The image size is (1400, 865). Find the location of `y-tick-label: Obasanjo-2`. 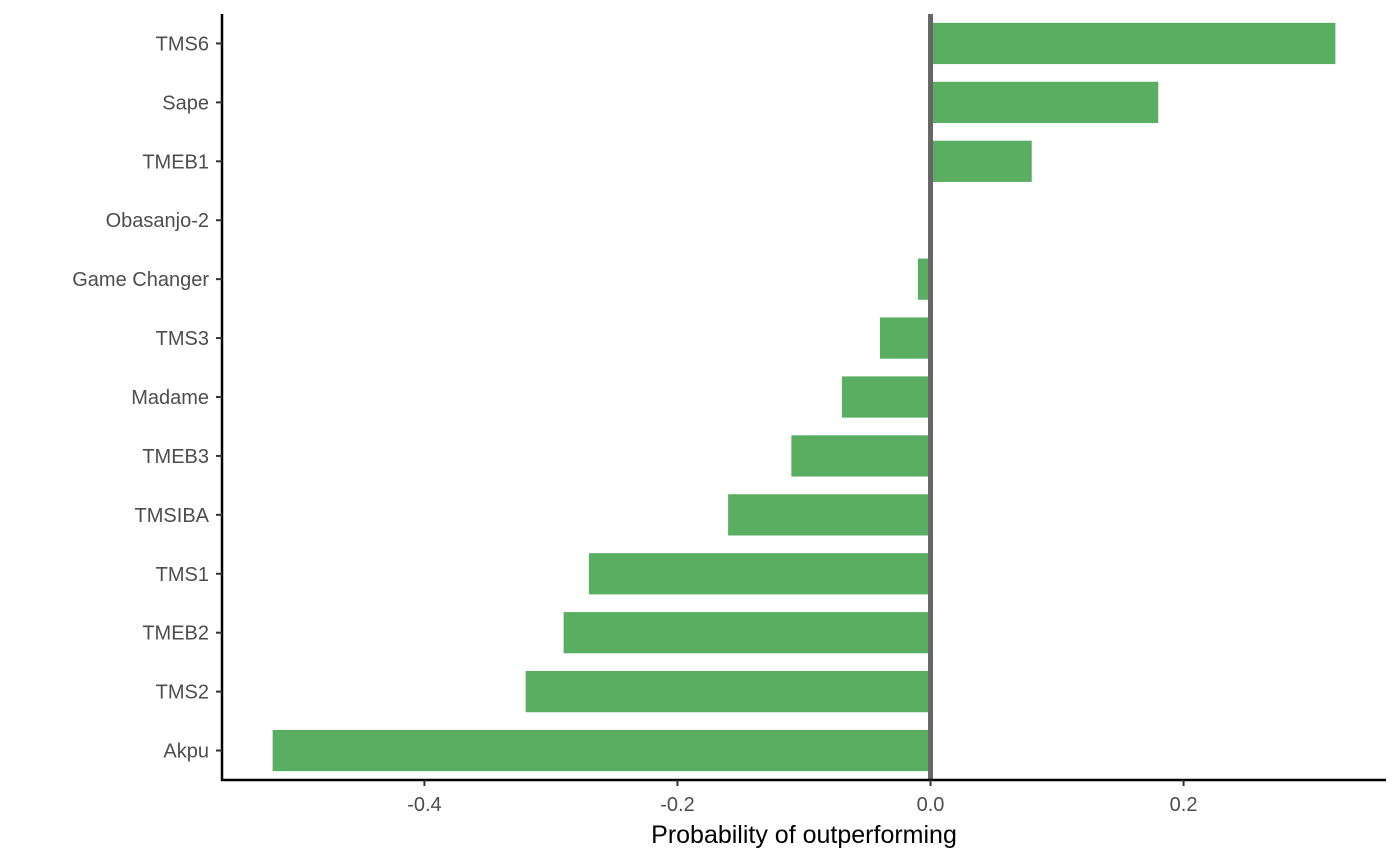

y-tick-label: Obasanjo-2 is located at coordinates (157, 221).